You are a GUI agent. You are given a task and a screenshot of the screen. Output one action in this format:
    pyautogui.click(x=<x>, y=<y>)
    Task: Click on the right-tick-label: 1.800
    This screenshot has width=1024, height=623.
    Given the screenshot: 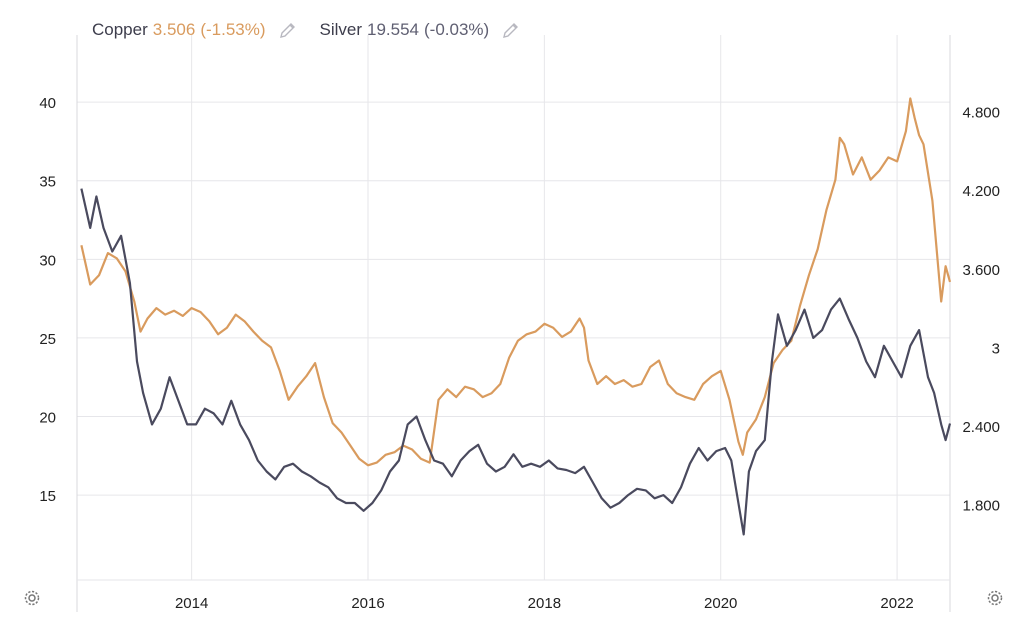 What is the action you would take?
    pyautogui.click(x=981, y=506)
    